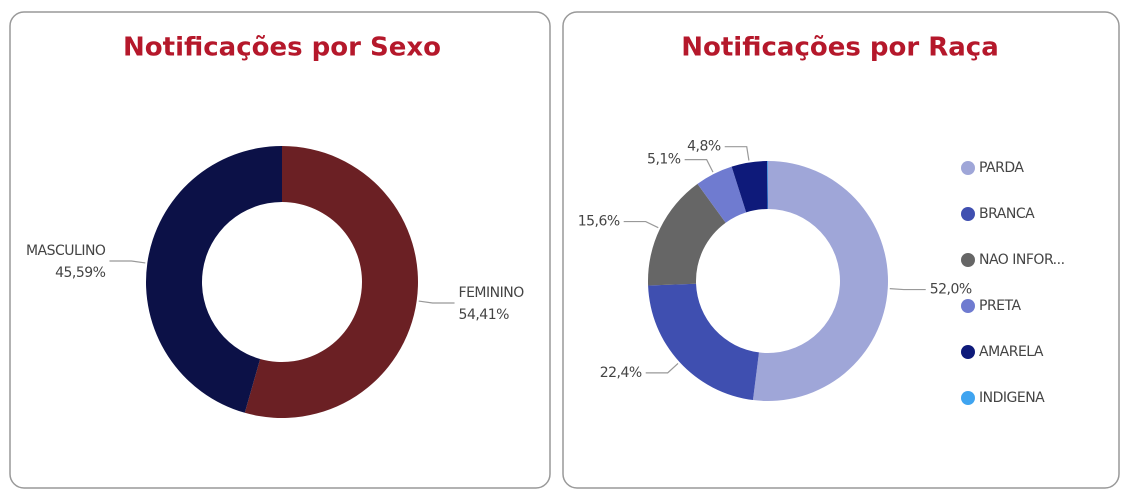 The width and height of the screenshot is (1122, 493). Describe the element at coordinates (704, 147) in the screenshot. I see `data-label: 4,8%` at that location.